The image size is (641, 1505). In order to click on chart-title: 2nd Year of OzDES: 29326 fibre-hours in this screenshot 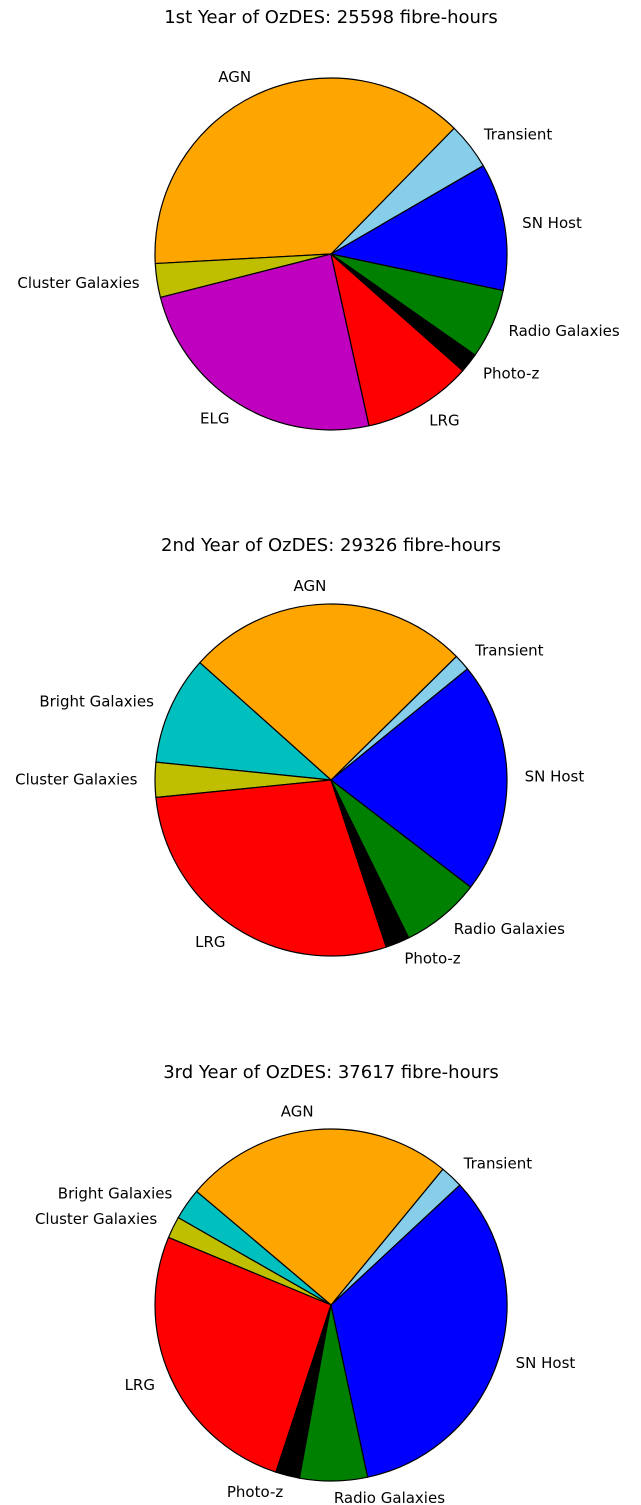, I will do `click(331, 545)`.